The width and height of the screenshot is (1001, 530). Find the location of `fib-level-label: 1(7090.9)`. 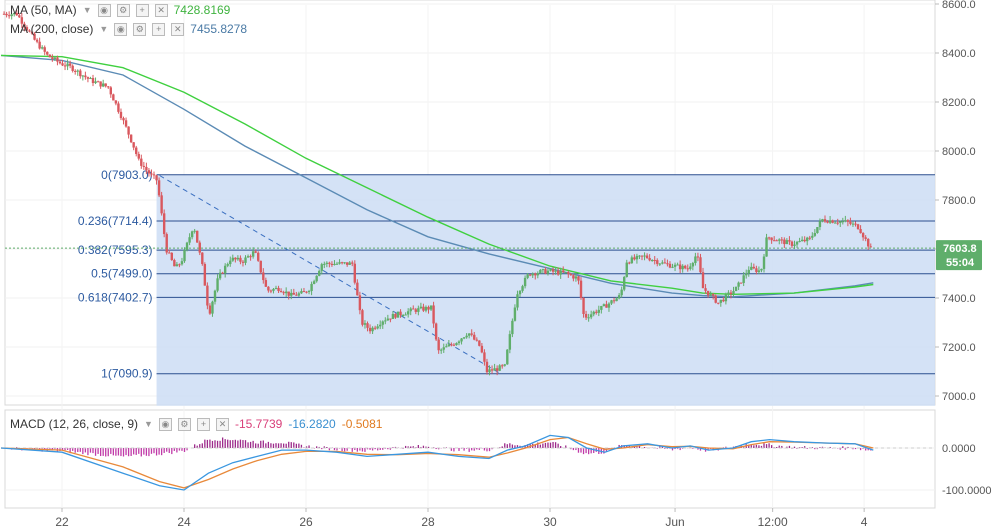

fib-level-label: 1(7090.9) is located at coordinates (126, 374).